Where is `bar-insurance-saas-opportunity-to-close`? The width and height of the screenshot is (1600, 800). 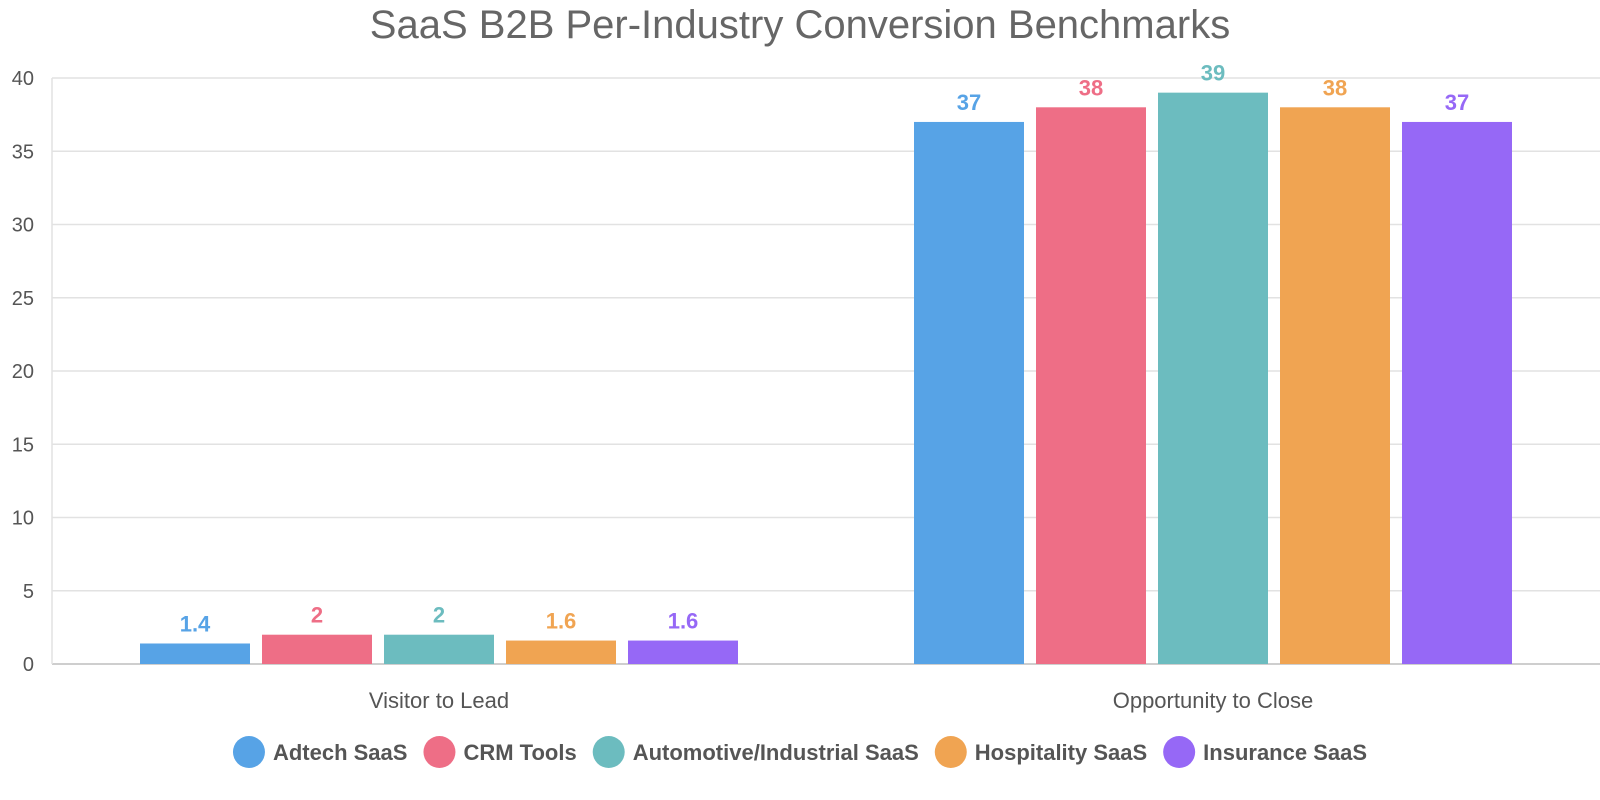 bar-insurance-saas-opportunity-to-close is located at coordinates (1457, 392).